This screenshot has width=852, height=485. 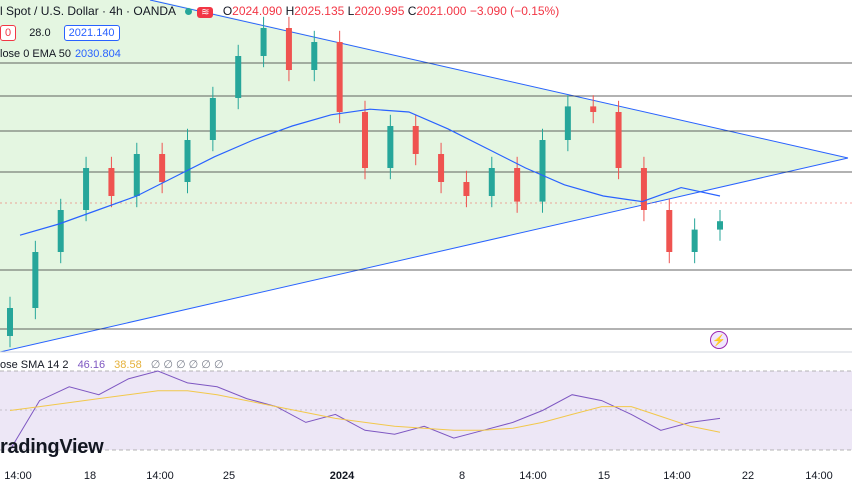 I want to click on ema-legend: lose 0 EMA 50 2030.804, so click(x=60, y=54).